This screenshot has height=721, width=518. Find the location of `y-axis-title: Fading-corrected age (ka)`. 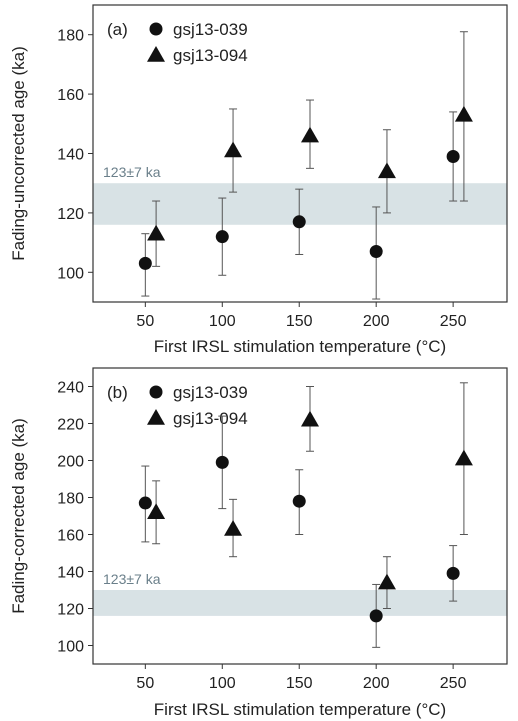

y-axis-title: Fading-corrected age (ka) is located at coordinates (18, 516).